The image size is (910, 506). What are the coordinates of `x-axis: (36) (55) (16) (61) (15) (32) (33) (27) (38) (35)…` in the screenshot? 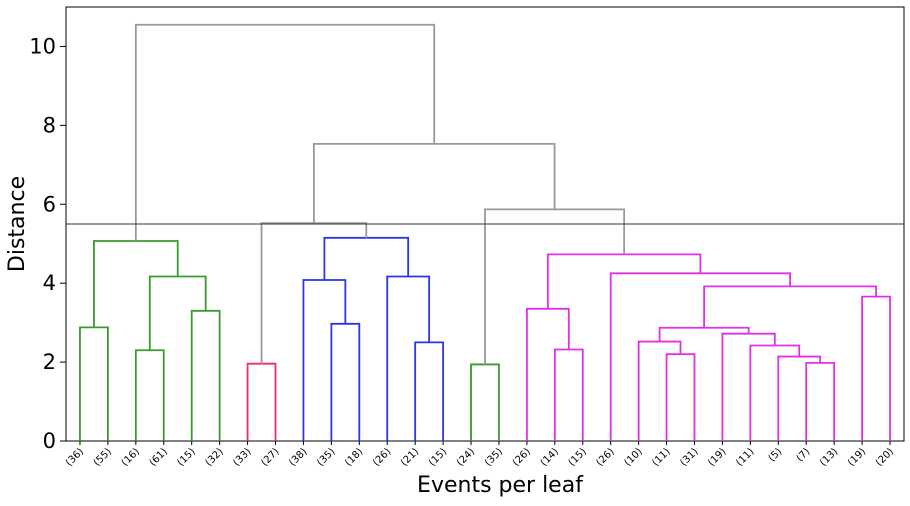 It's located at (480, 455).